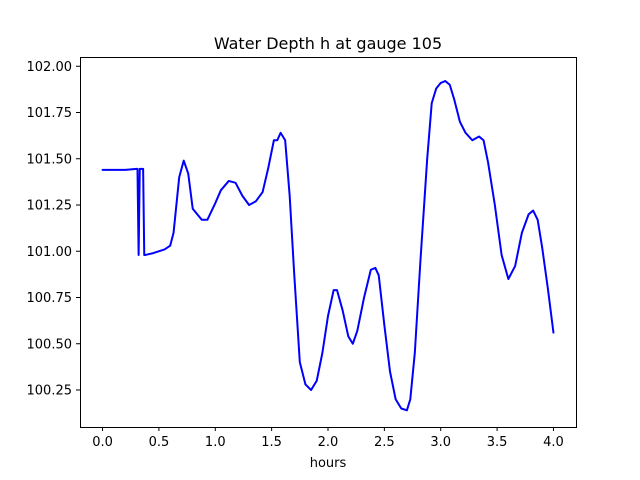 The width and height of the screenshot is (640, 480). Describe the element at coordinates (271, 442) in the screenshot. I see `x-tick-label: 1.5` at that location.